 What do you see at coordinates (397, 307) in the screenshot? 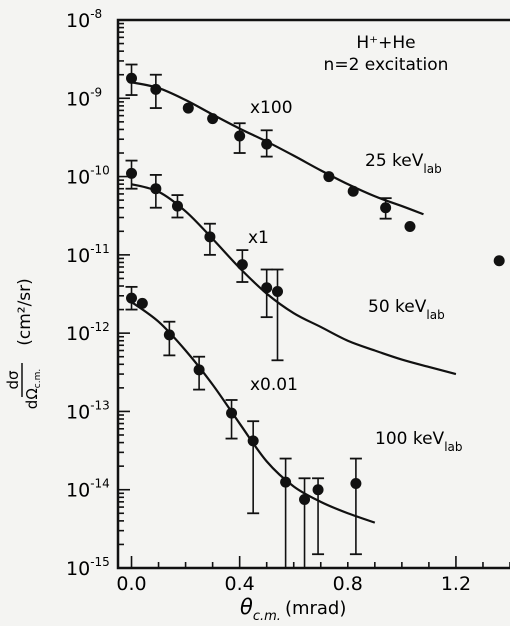
I see `series-50-energy: 50 keV` at bounding box center [397, 307].